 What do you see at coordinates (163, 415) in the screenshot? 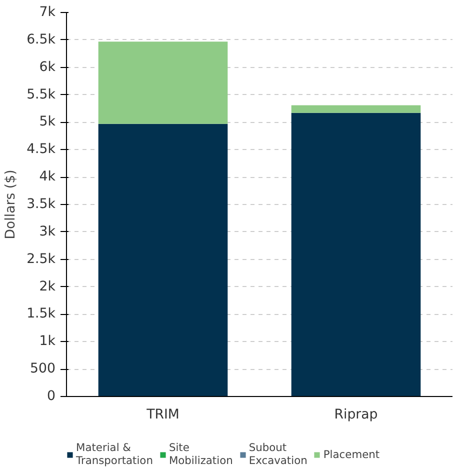
I see `x-tick-label: TRIM` at bounding box center [163, 415].